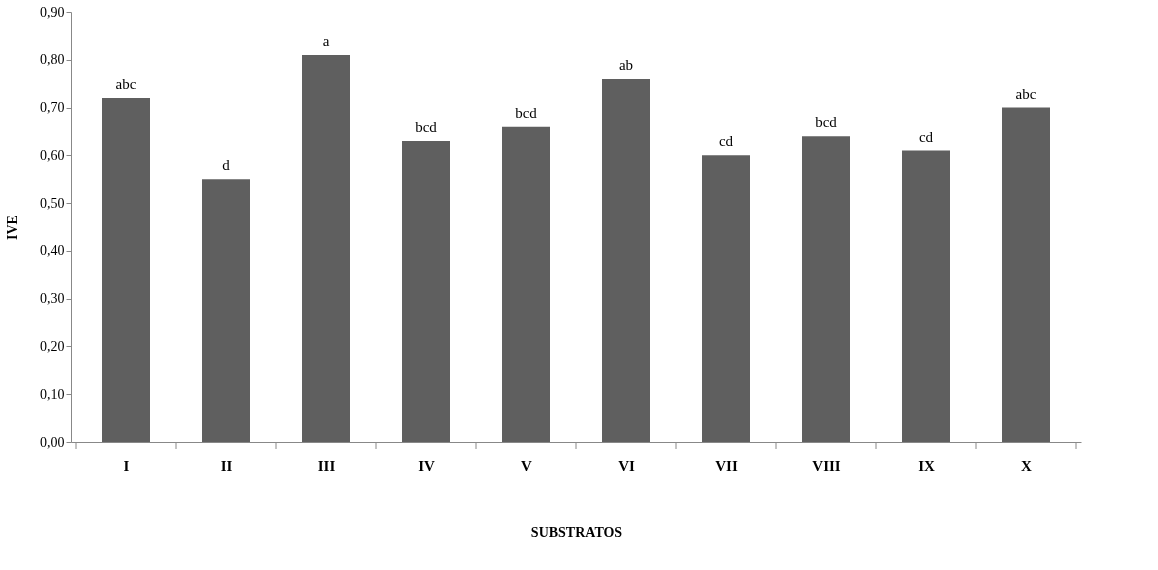  I want to click on x-tick-label: I, so click(126, 465).